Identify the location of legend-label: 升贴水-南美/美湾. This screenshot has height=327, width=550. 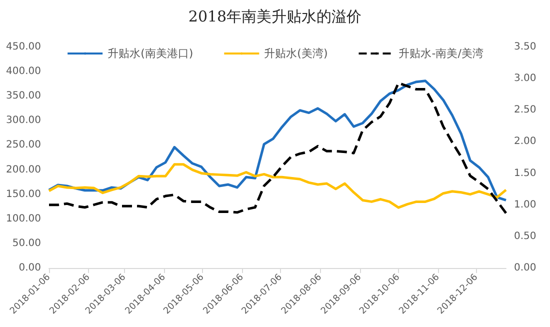
(441, 53).